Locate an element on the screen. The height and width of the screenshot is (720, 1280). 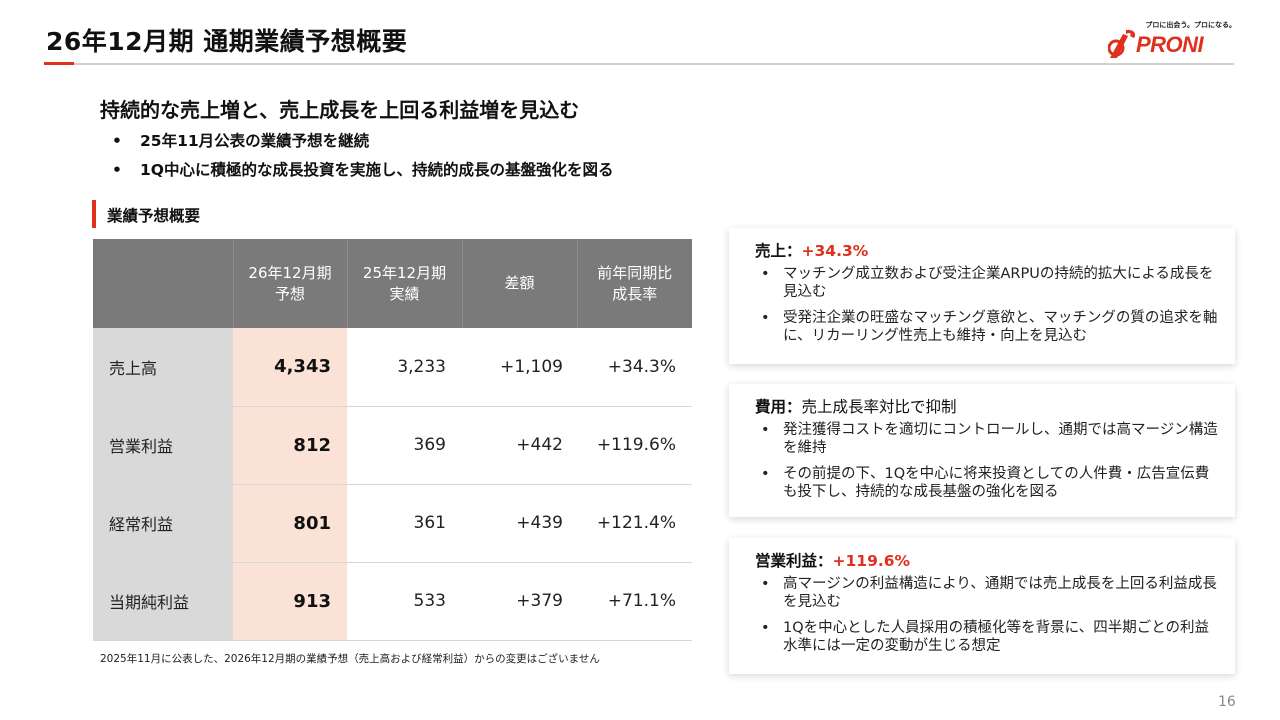
header-forecast-label: 26年12月期 予想 is located at coordinates (290, 283).